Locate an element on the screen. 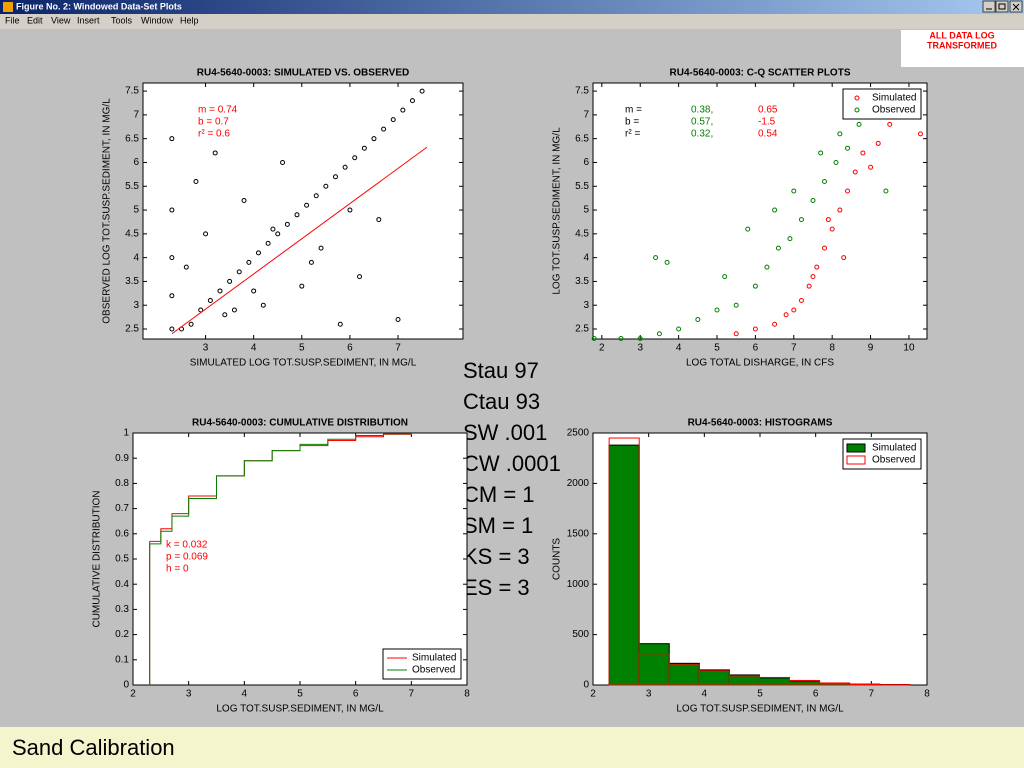 The width and height of the screenshot is (1024, 768). x-tick-label: 6 is located at coordinates (816, 694).